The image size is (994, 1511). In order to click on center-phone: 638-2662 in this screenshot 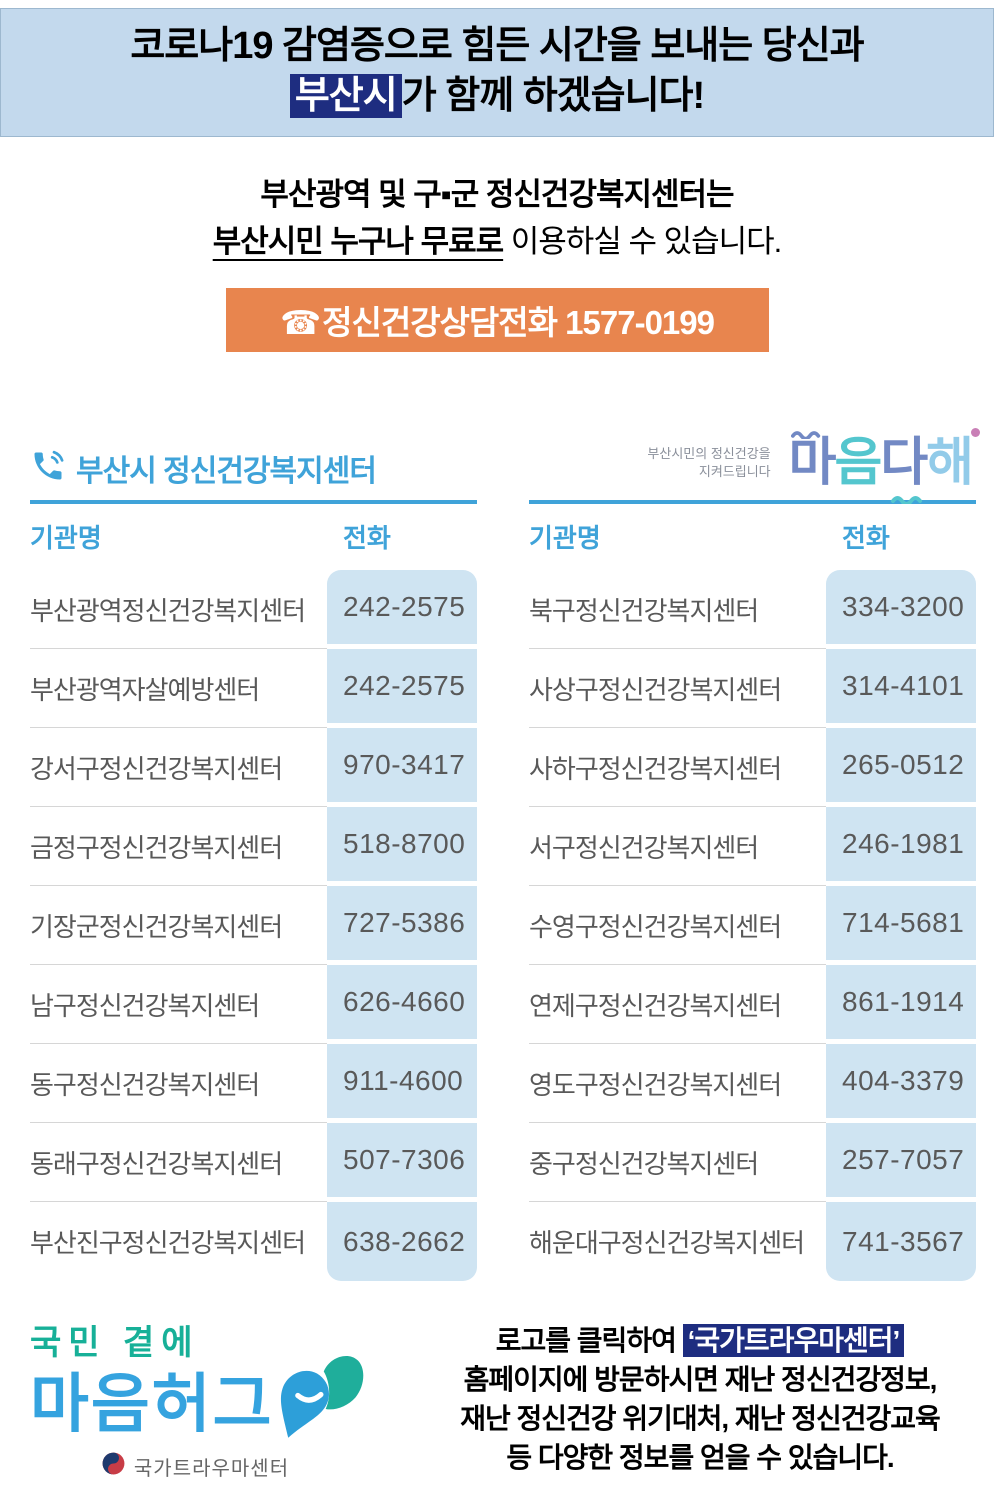, I will do `click(402, 1241)`.